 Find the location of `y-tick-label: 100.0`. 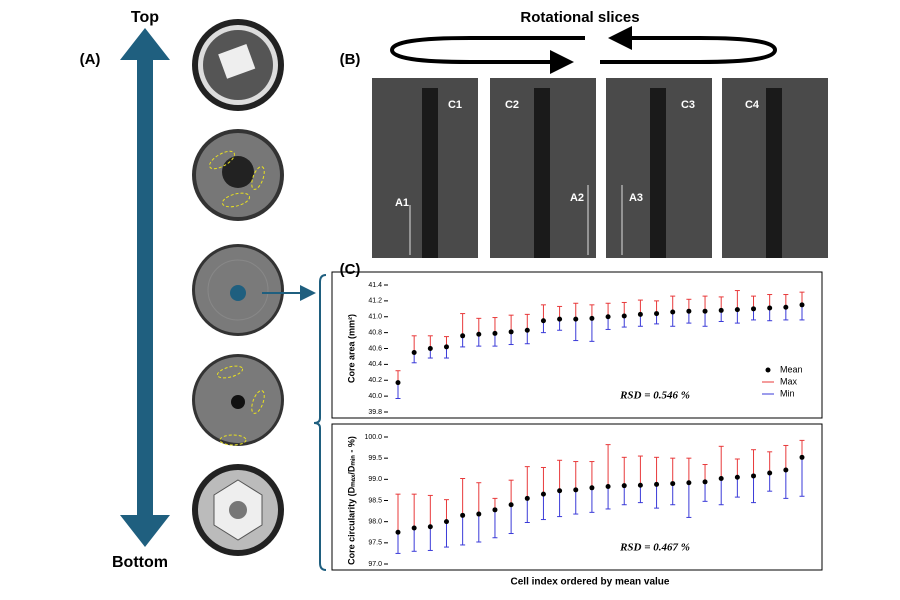

y-tick-label: 100.0 is located at coordinates (373, 437).